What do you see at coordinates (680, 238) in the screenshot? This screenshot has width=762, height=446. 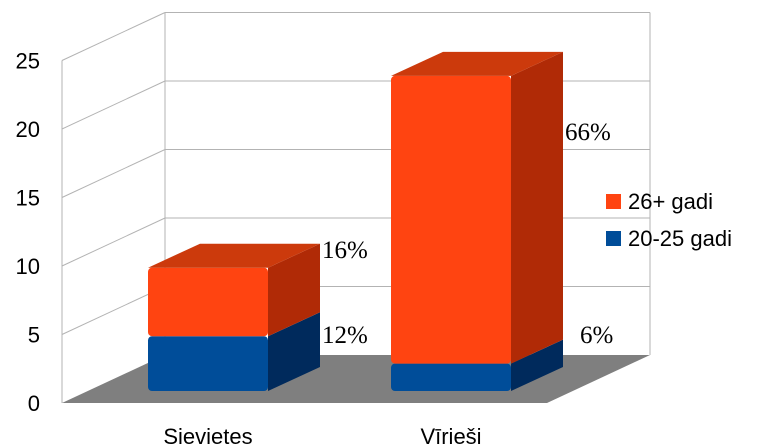 I see `legend-label: 20-25 gadi` at bounding box center [680, 238].